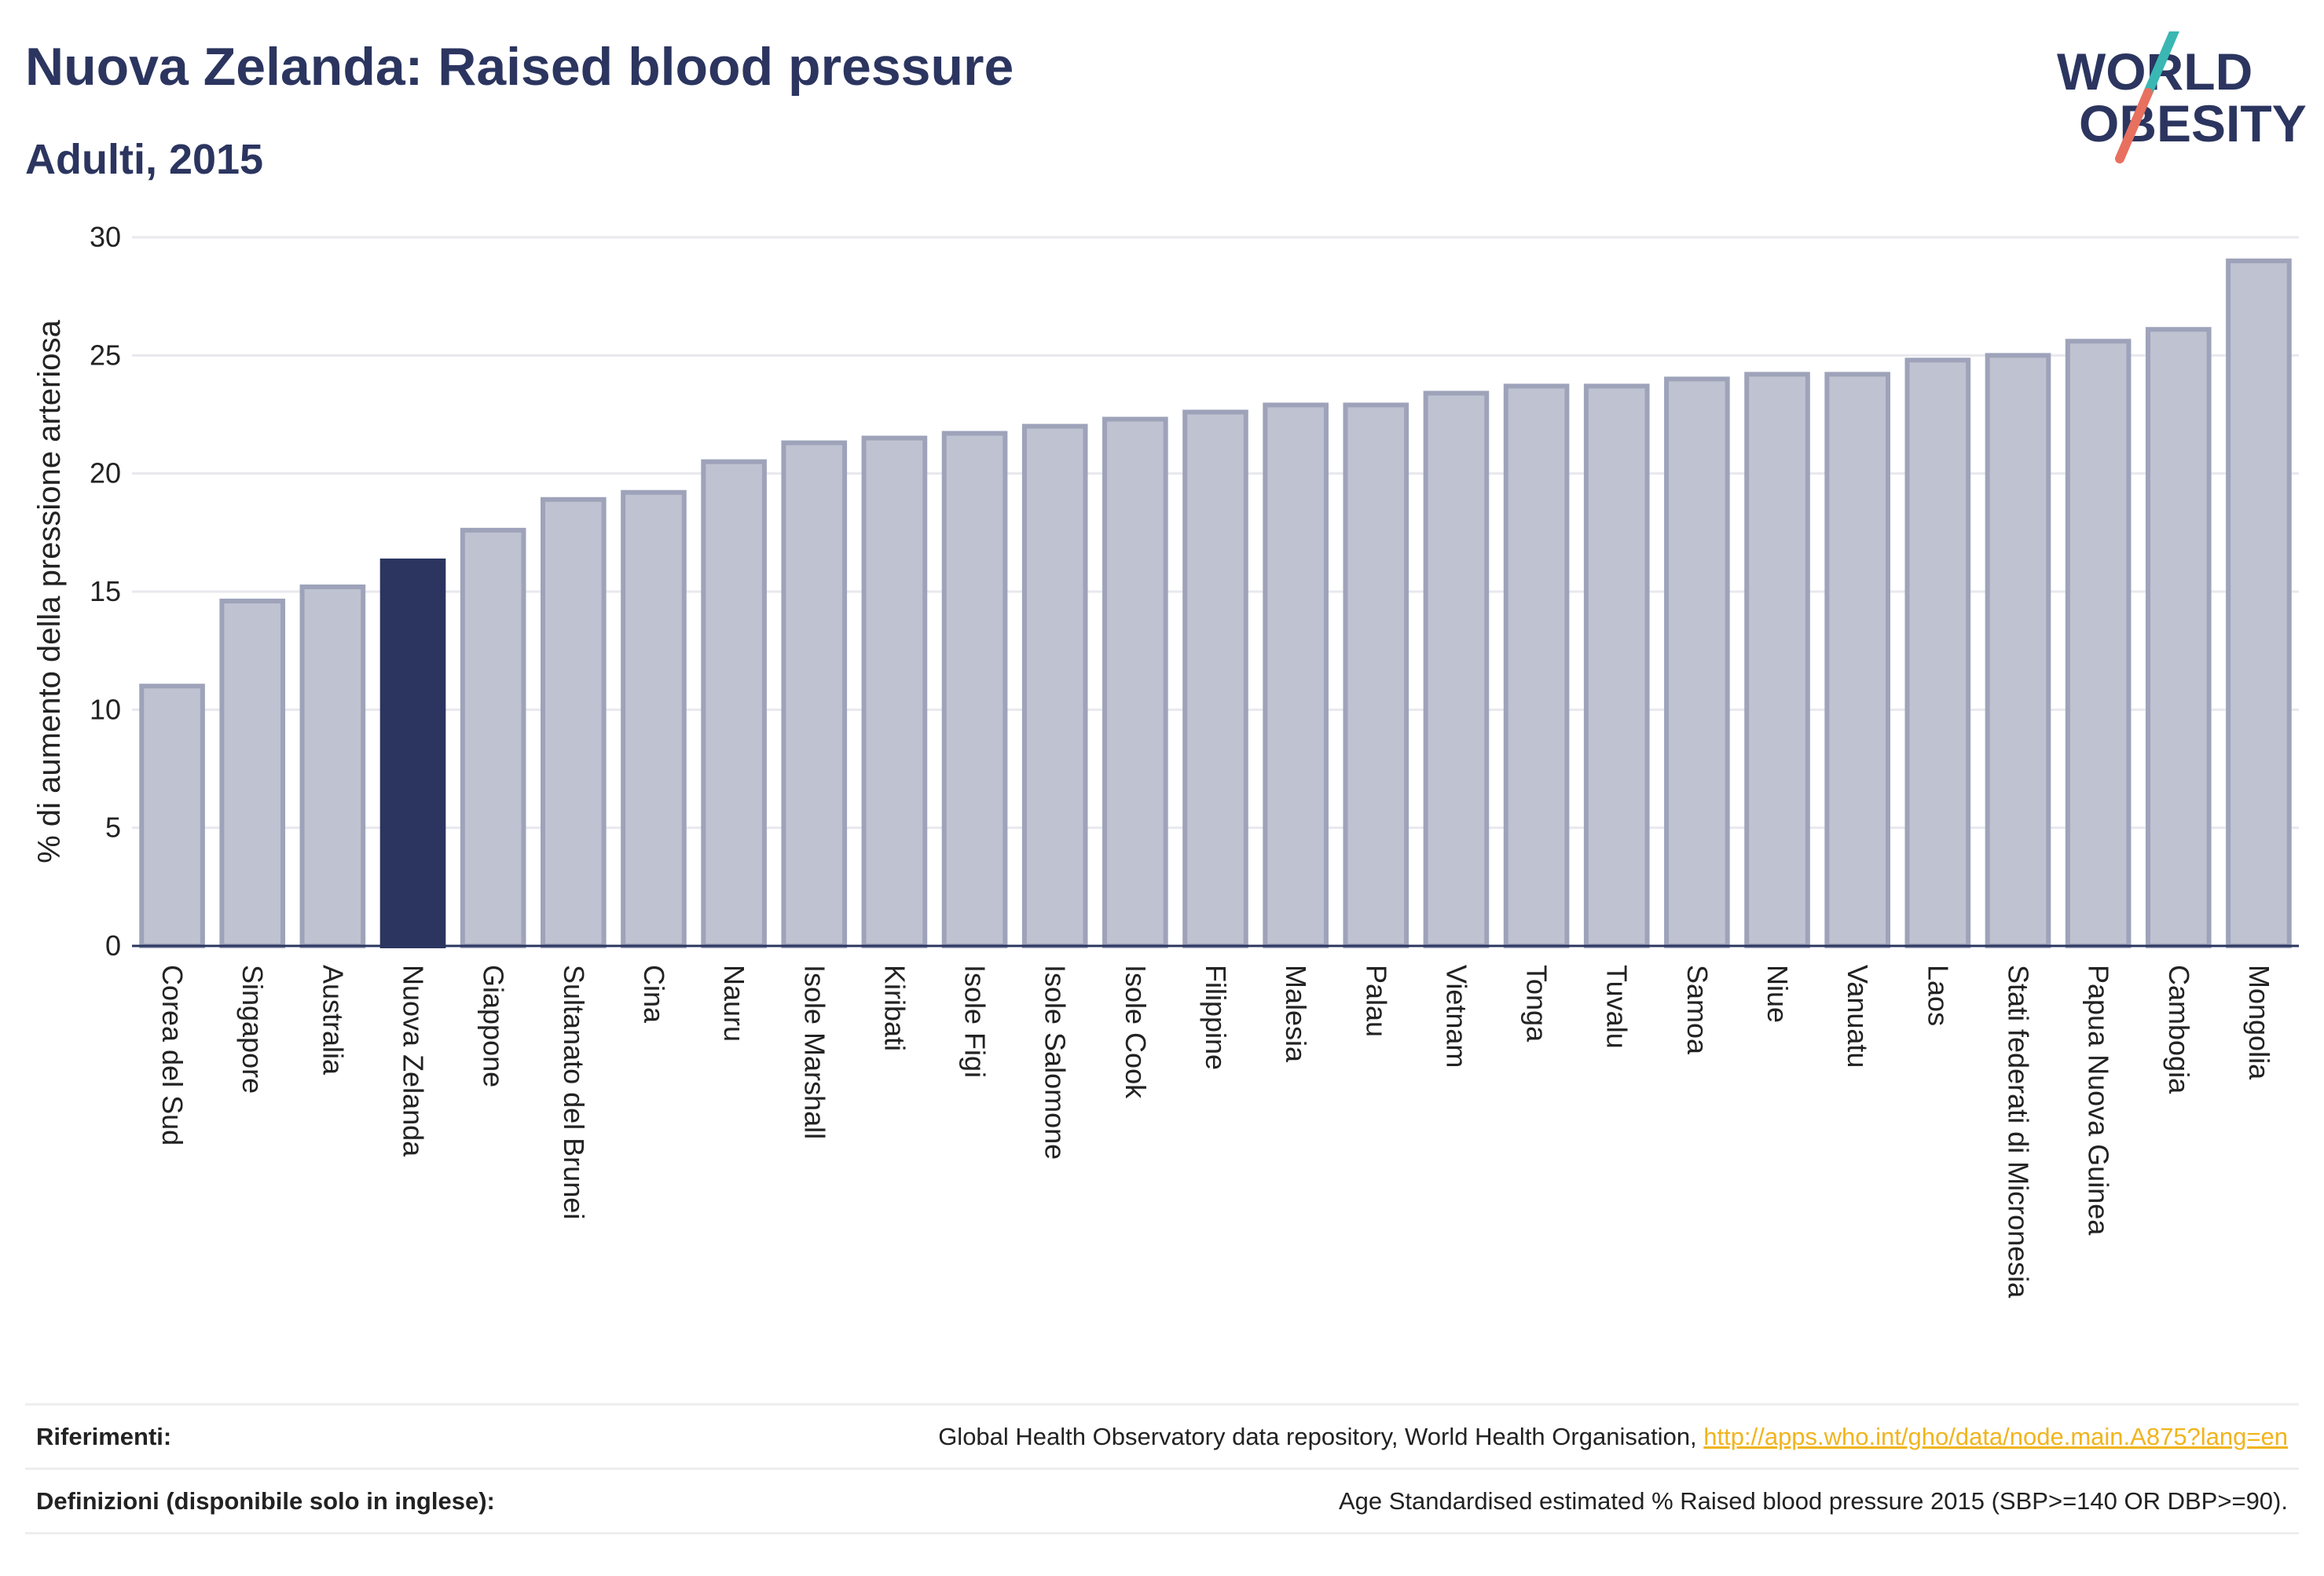  What do you see at coordinates (1777, 660) in the screenshot?
I see `bar-niue` at bounding box center [1777, 660].